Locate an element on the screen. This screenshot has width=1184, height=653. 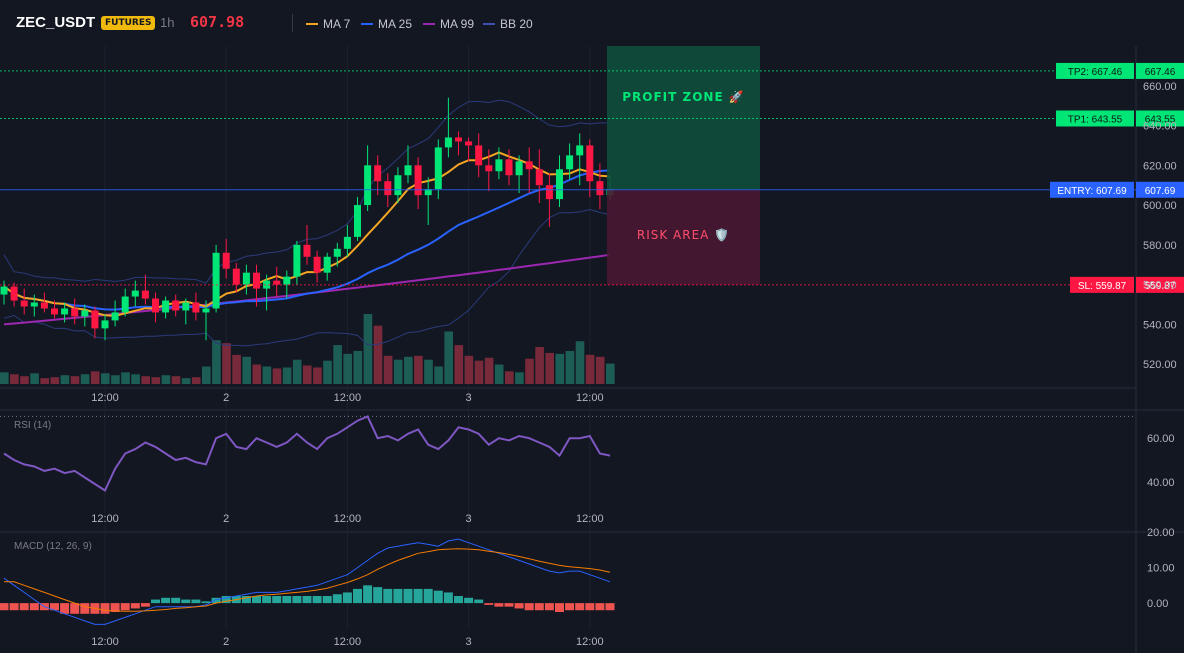
timeframe-label: 1h is located at coordinates (167, 22).